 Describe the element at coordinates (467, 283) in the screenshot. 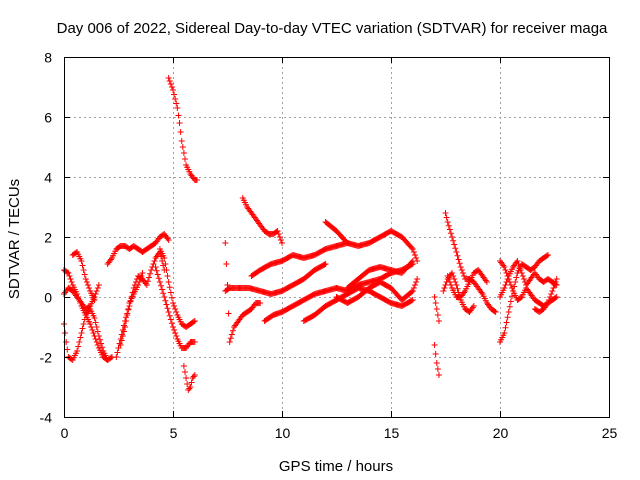

I see `series-sat-y` at that location.